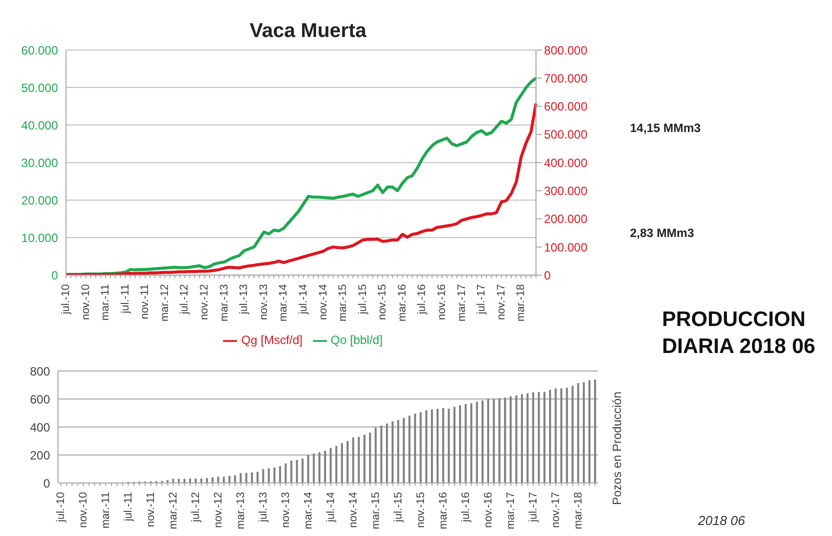 Image resolution: width=832 pixels, height=536 pixels. What do you see at coordinates (547, 275) in the screenshot?
I see `y2-tick-label: 0` at bounding box center [547, 275].